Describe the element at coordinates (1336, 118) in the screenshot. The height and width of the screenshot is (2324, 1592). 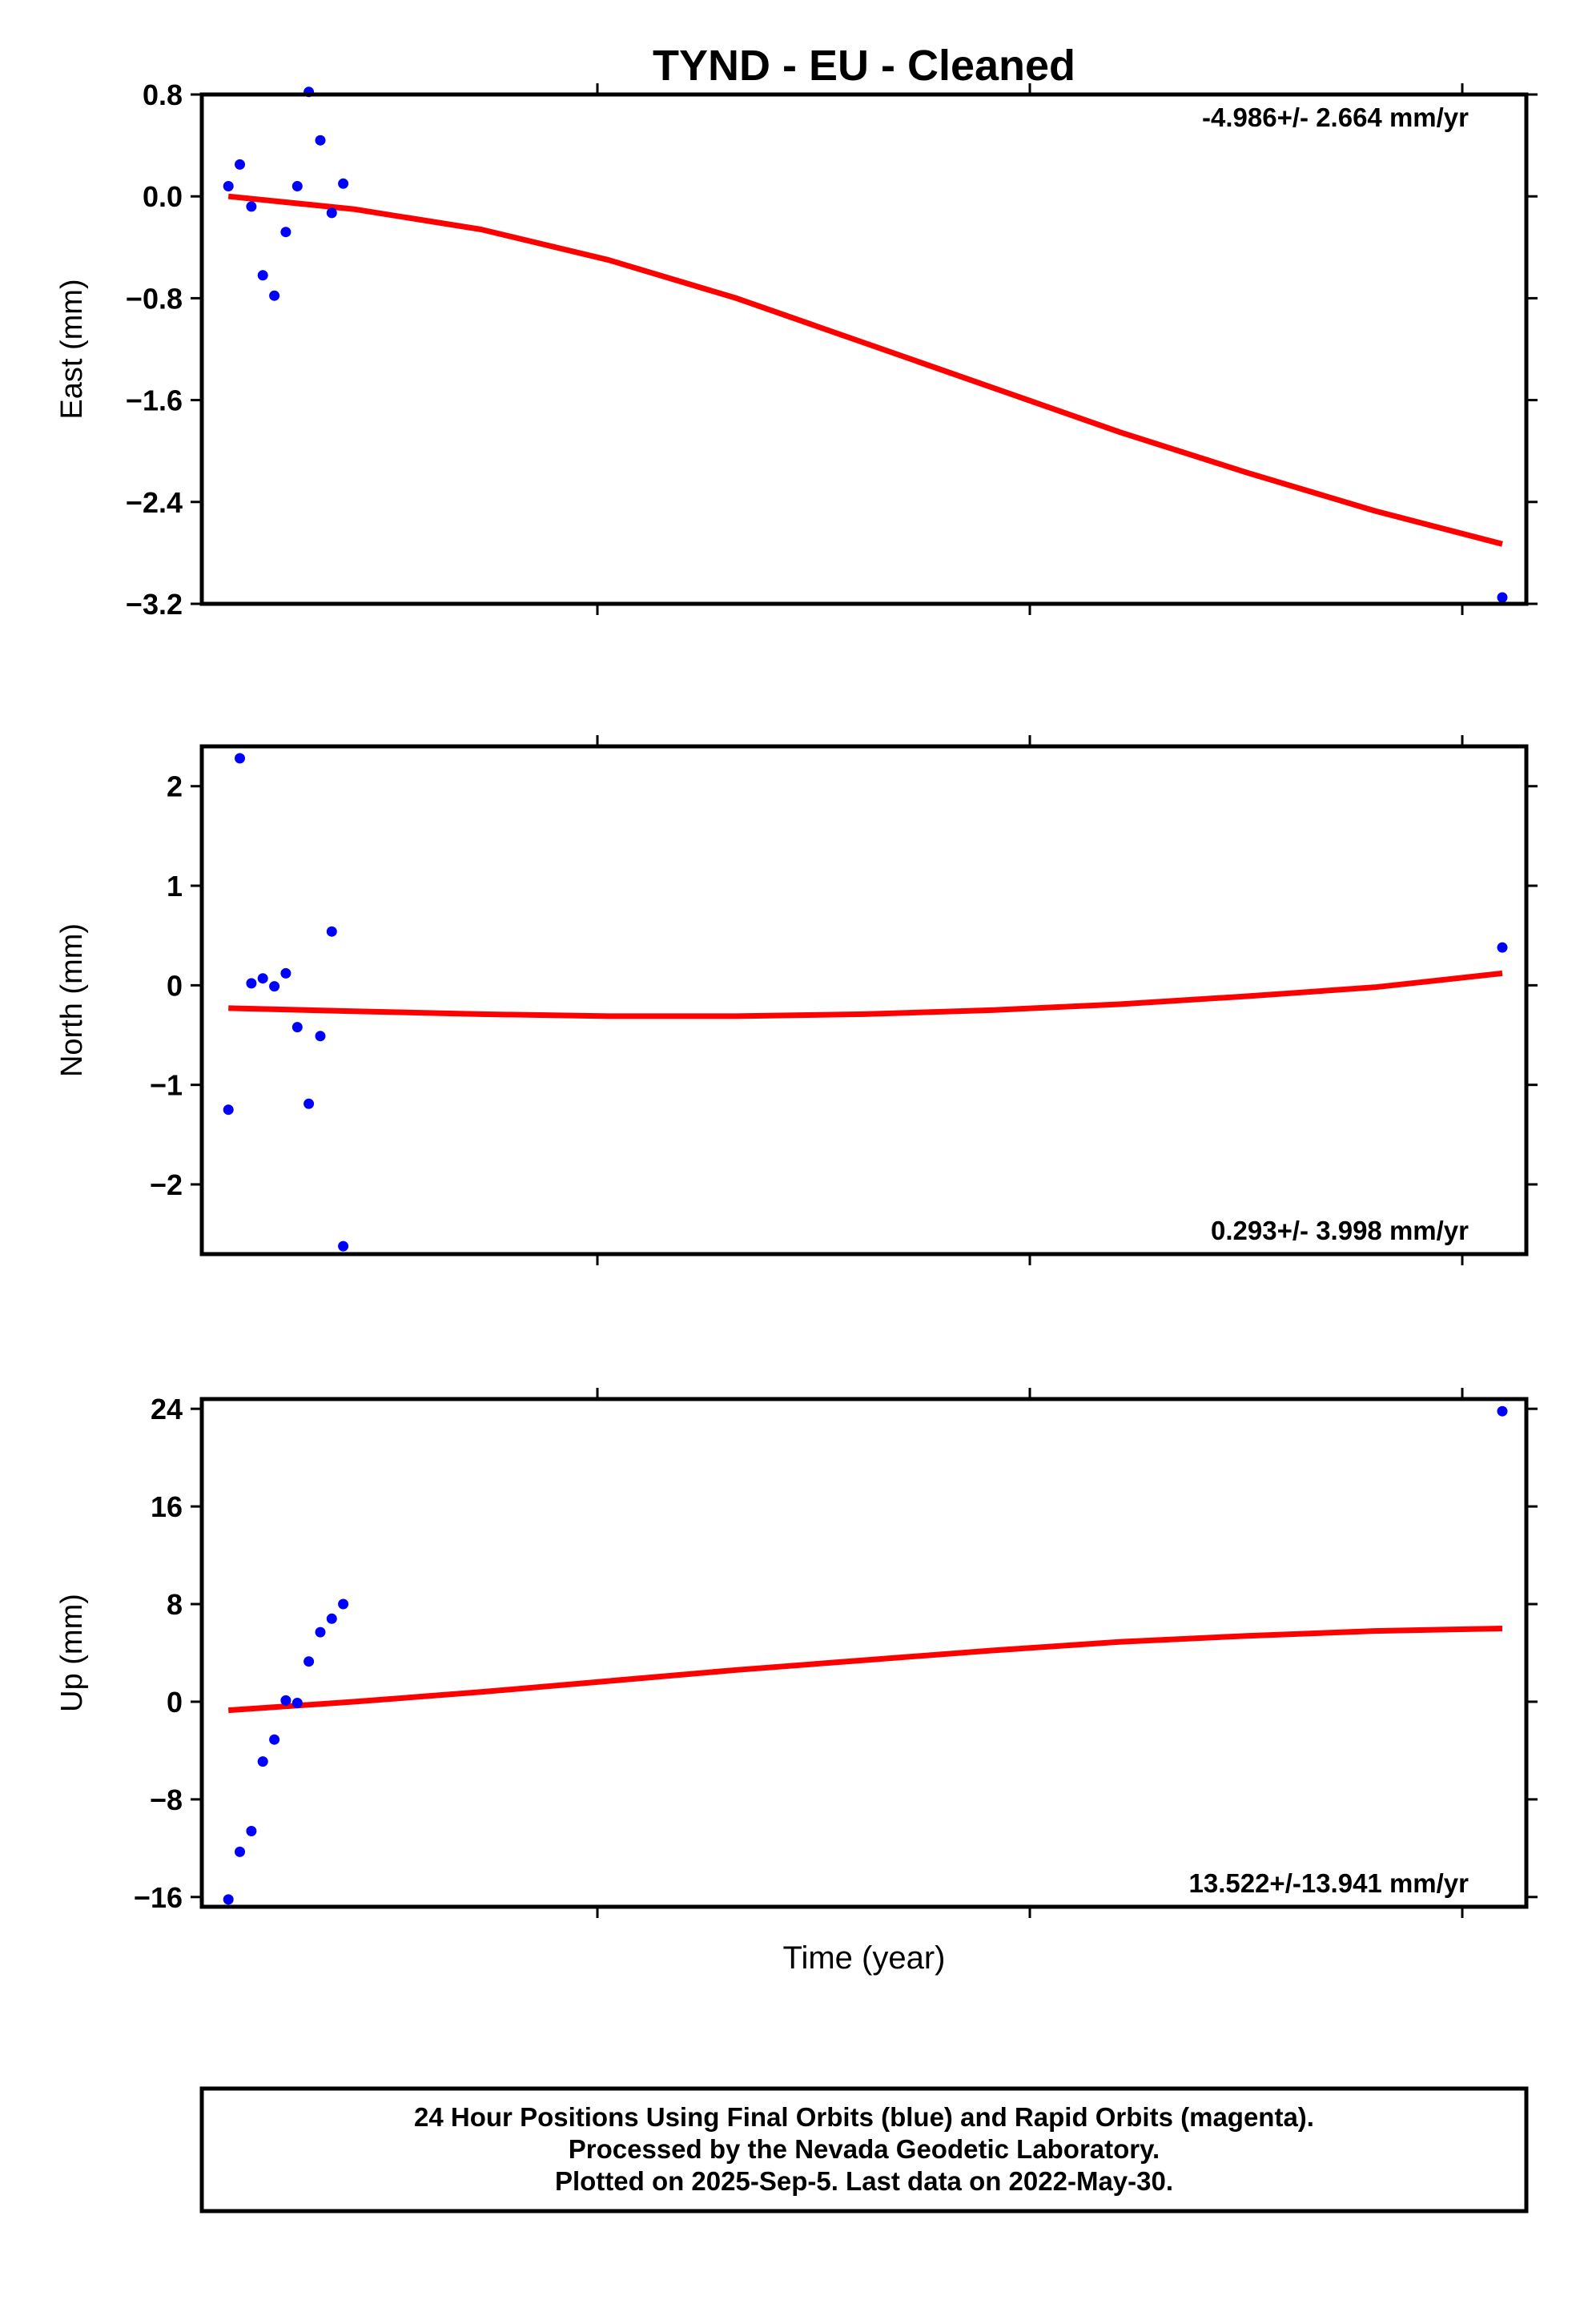
I see `rate-annotation: -4.986+/- 2.664 mm/yr` at that location.